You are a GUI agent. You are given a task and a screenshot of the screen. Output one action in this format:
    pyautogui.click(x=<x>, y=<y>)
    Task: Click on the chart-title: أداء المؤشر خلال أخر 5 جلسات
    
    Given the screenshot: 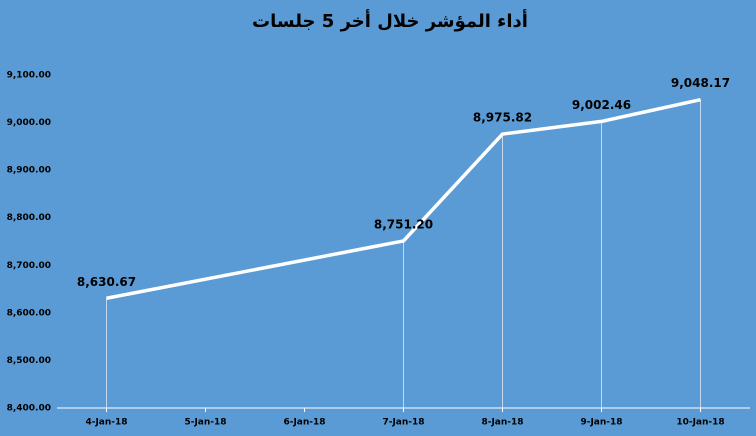 What is the action you would take?
    pyautogui.click(x=390, y=20)
    